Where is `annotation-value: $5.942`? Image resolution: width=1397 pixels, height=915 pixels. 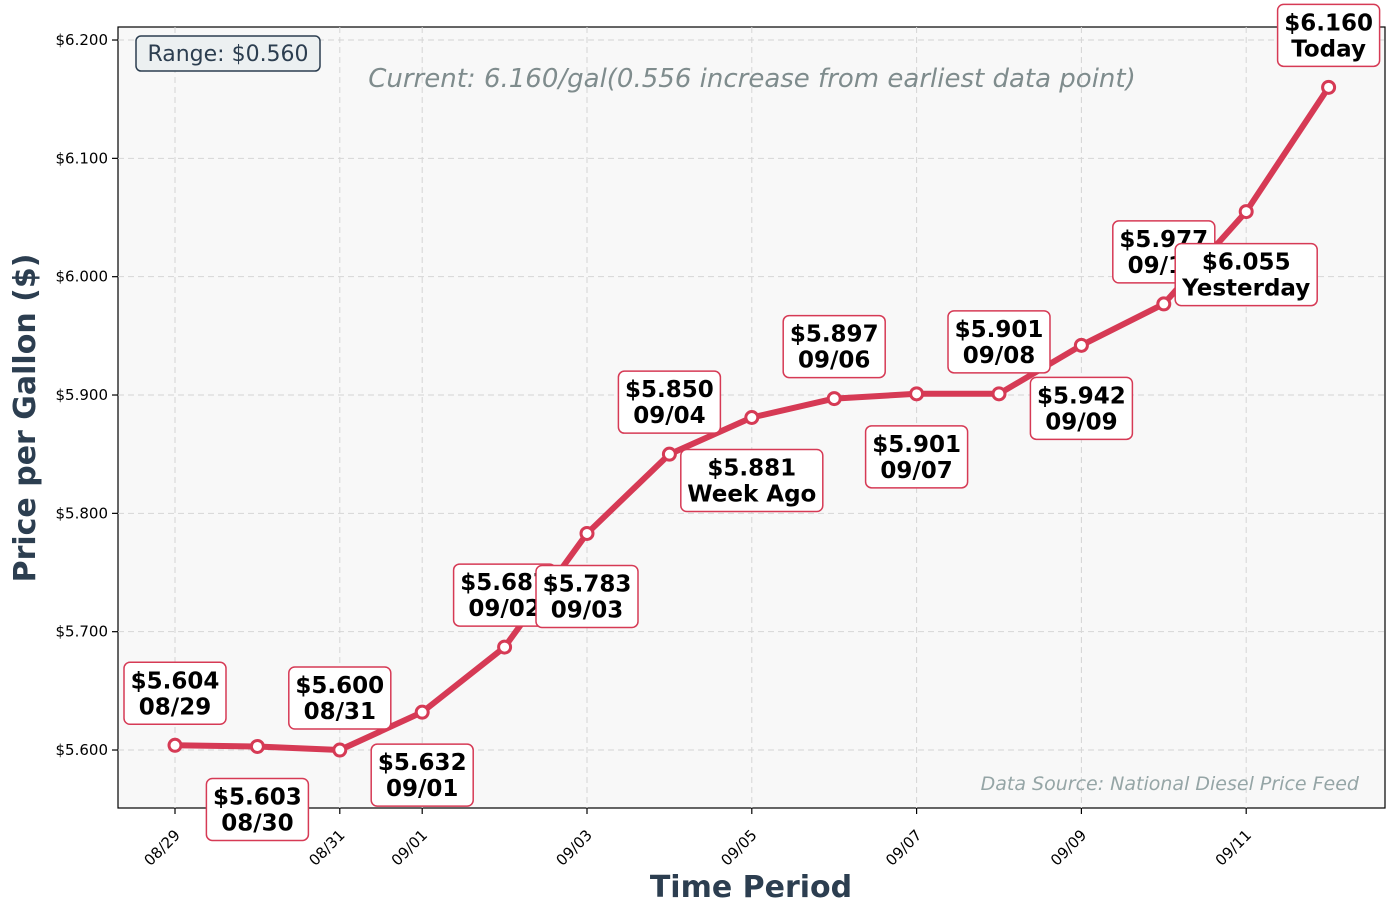 annotation-value: $5.942 is located at coordinates (1081, 396).